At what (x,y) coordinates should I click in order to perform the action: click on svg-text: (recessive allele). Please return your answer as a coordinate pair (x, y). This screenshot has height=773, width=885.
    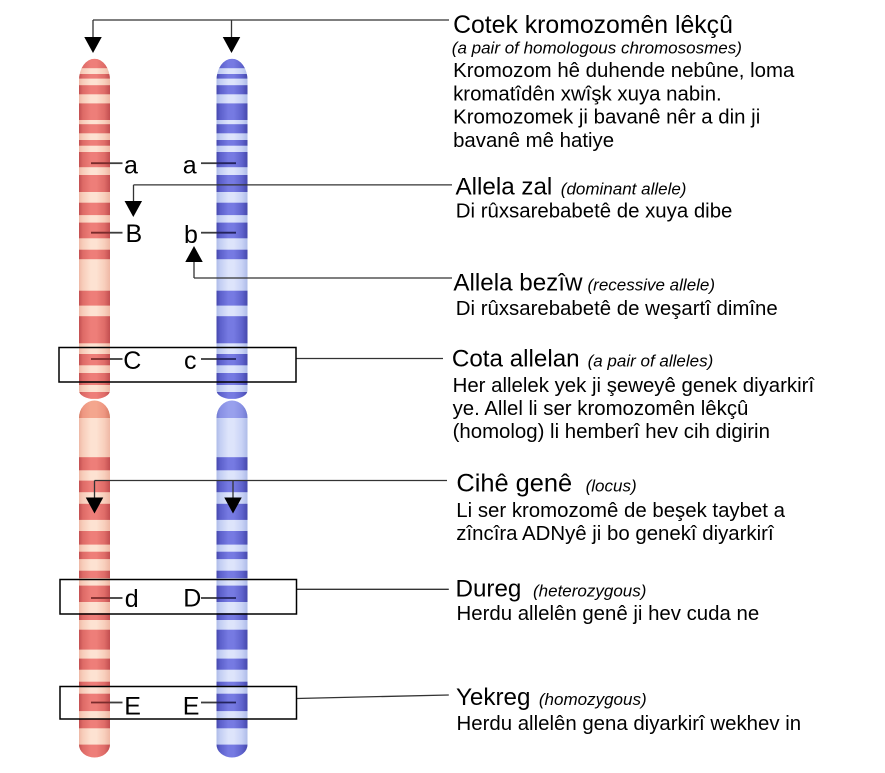
    Looking at the image, I should click on (652, 284).